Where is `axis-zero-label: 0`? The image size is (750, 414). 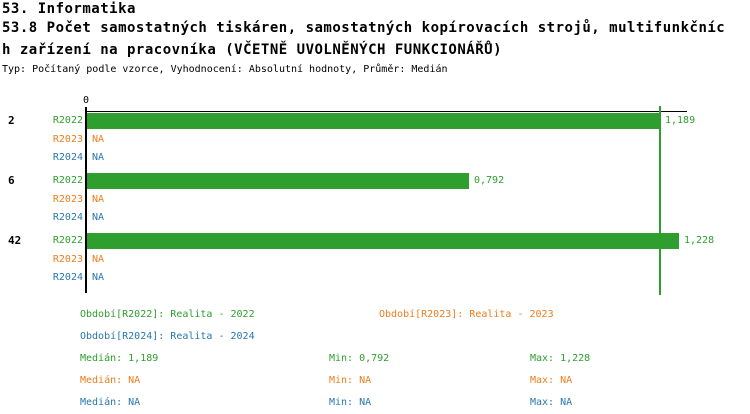
axis-zero-label: 0 is located at coordinates (86, 100).